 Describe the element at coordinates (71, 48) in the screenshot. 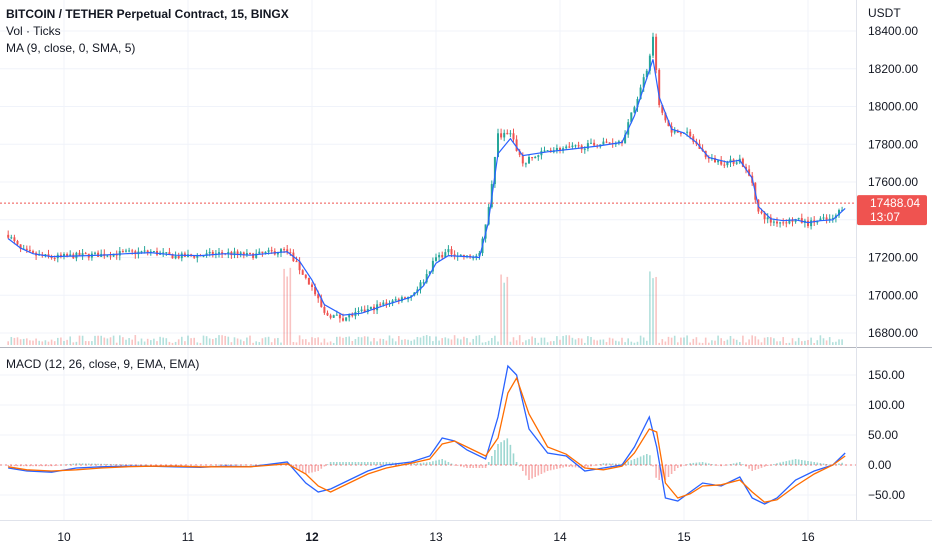

I see `ma-legend: MA (9, close, 0, SMA, 5)` at that location.